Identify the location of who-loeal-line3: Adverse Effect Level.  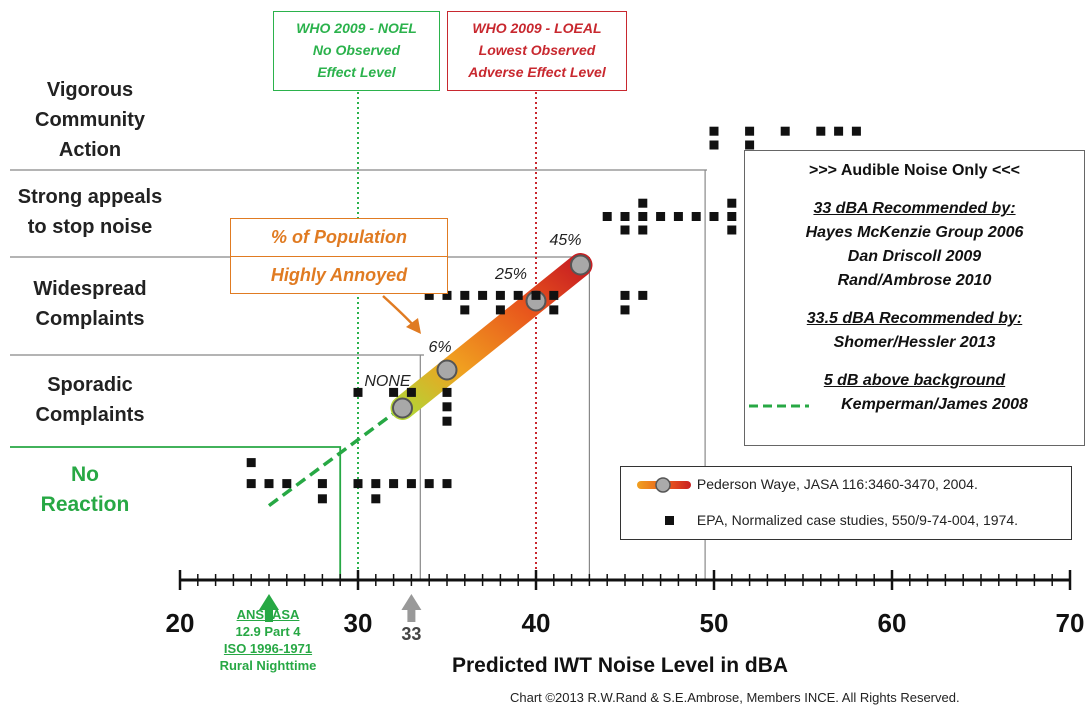
(537, 72).